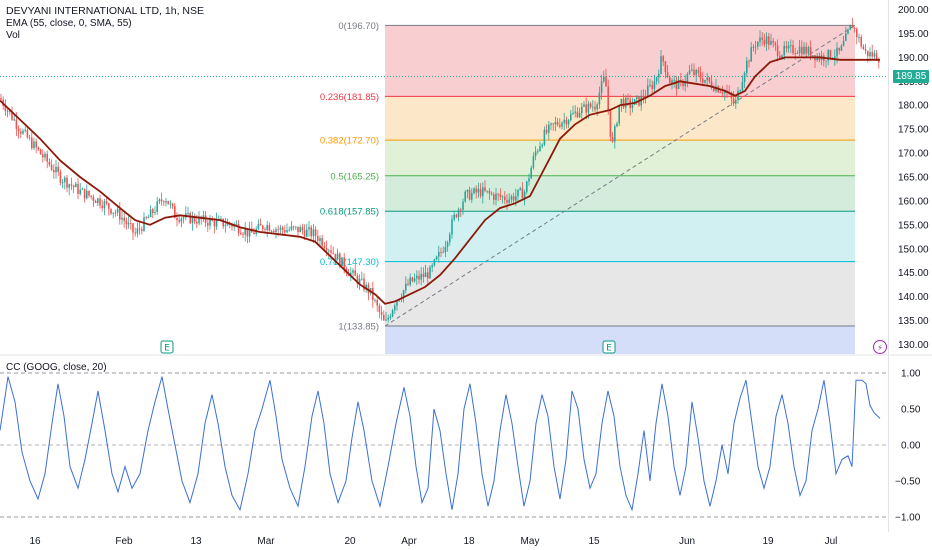 The width and height of the screenshot is (932, 550). What do you see at coordinates (13, 35) in the screenshot?
I see `volume-legend: Vol` at bounding box center [13, 35].